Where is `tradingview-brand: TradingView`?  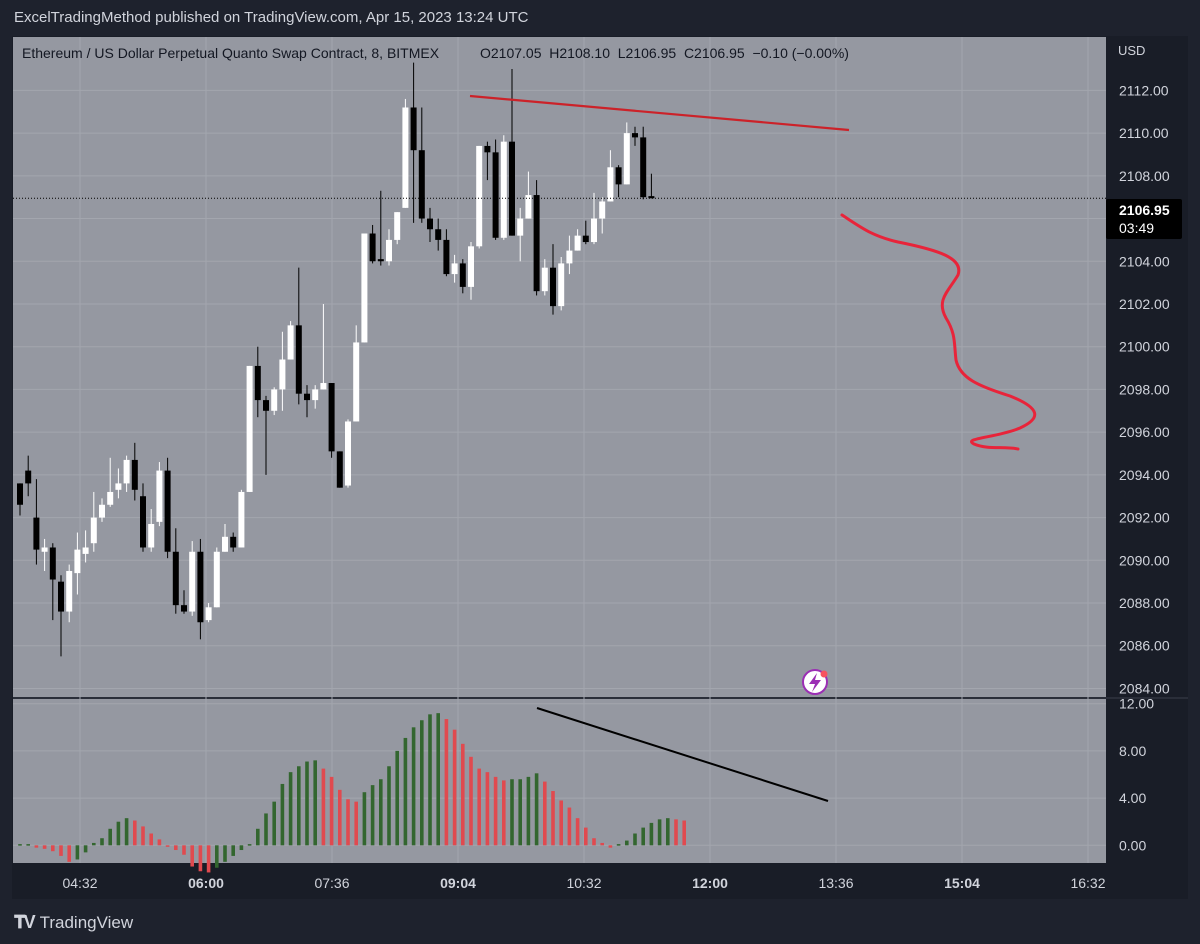 tradingview-brand: TradingView is located at coordinates (86, 922).